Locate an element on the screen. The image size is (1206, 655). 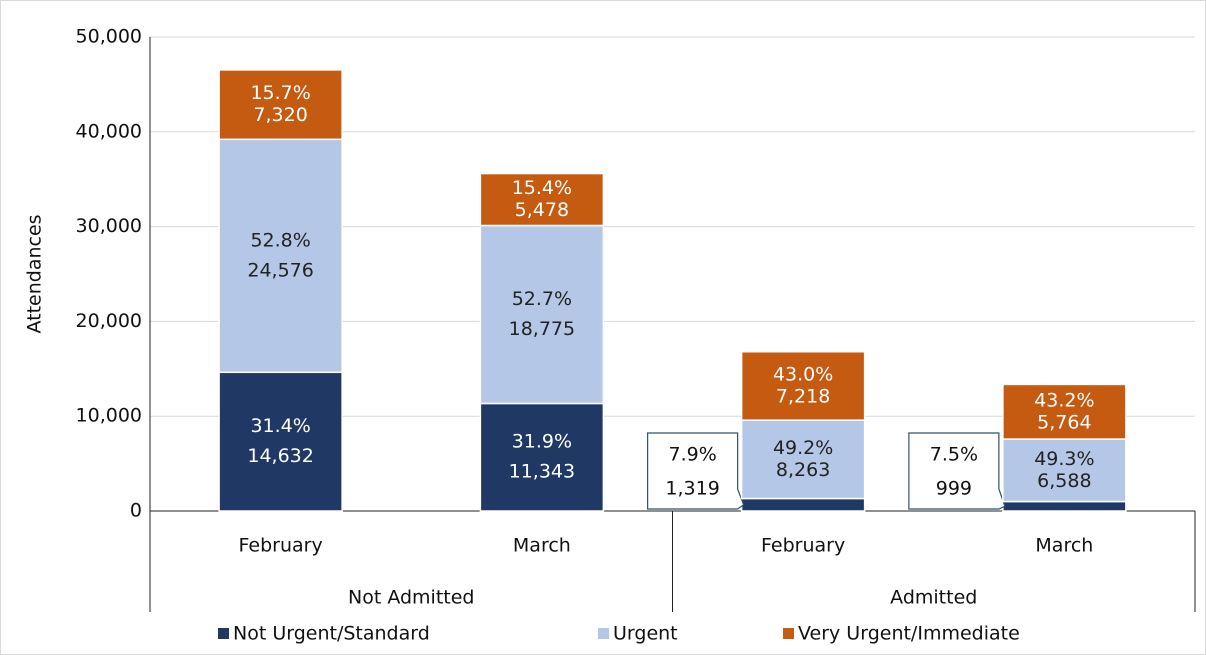
data-label: 6,588 is located at coordinates (1064, 481).